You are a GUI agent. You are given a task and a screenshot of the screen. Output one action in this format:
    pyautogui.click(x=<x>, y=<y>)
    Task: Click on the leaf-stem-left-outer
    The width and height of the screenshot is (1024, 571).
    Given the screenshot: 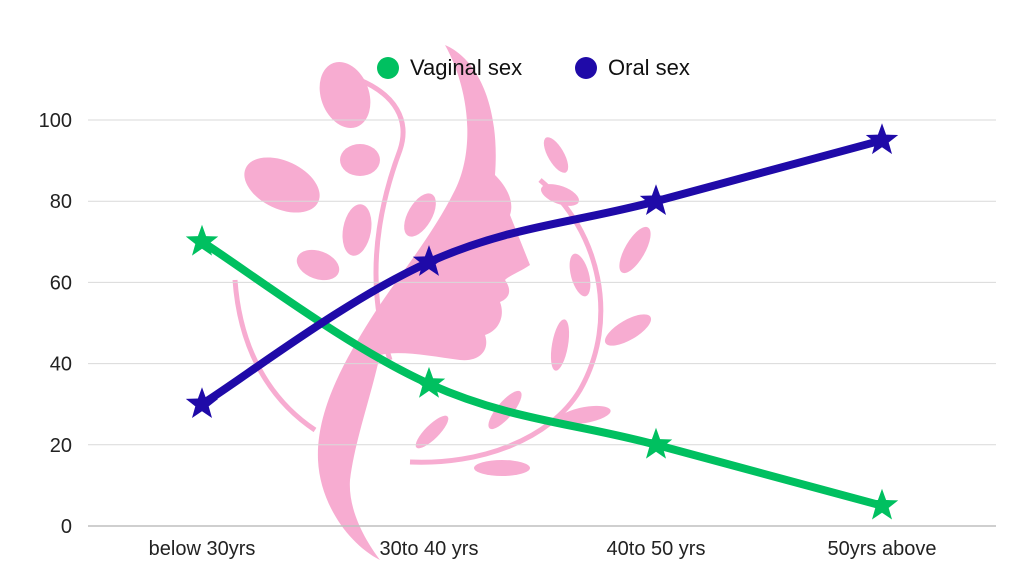 What is the action you would take?
    pyautogui.click(x=274, y=356)
    